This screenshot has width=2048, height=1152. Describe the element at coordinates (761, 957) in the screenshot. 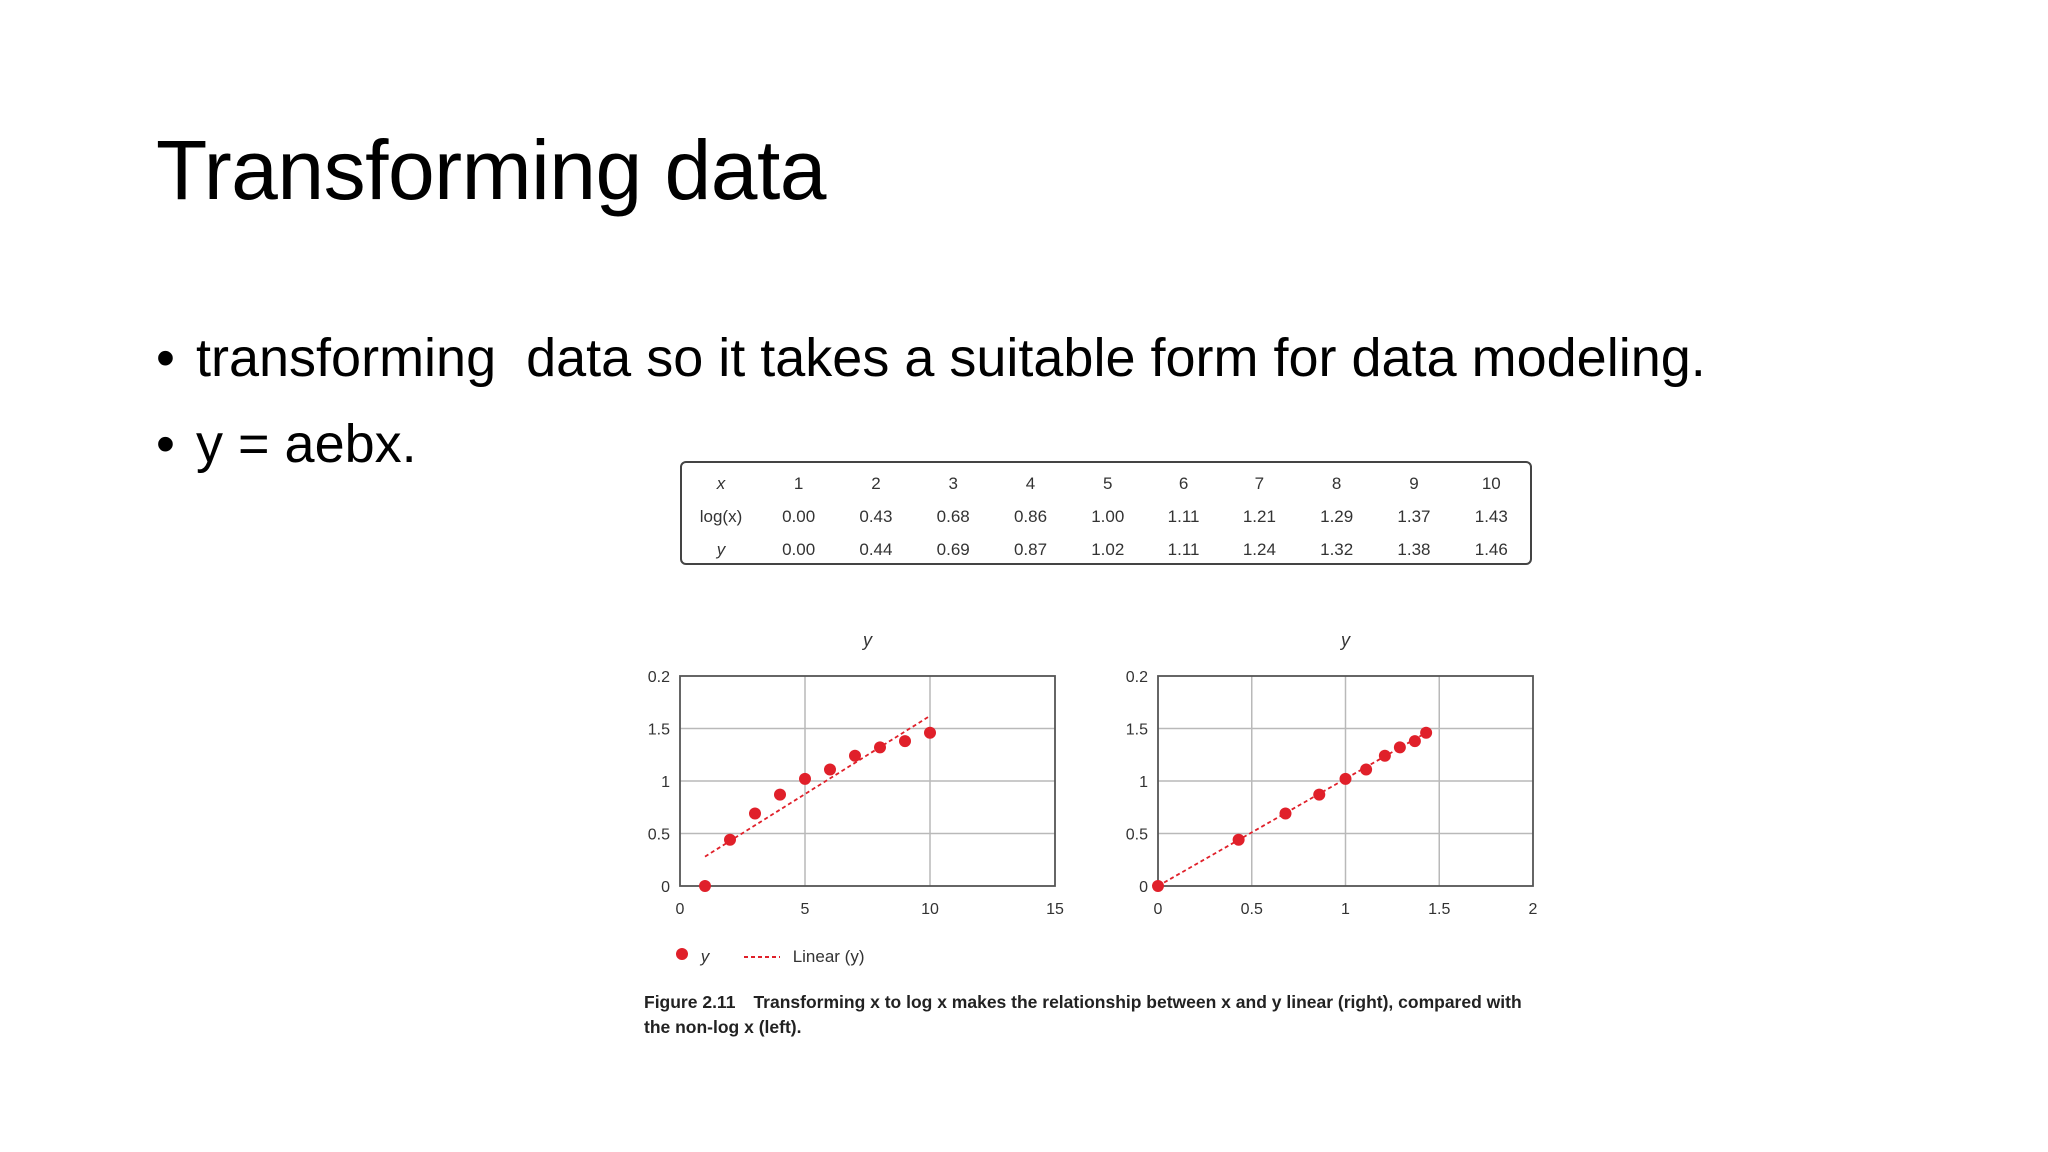

I see `legend-line-icon` at that location.